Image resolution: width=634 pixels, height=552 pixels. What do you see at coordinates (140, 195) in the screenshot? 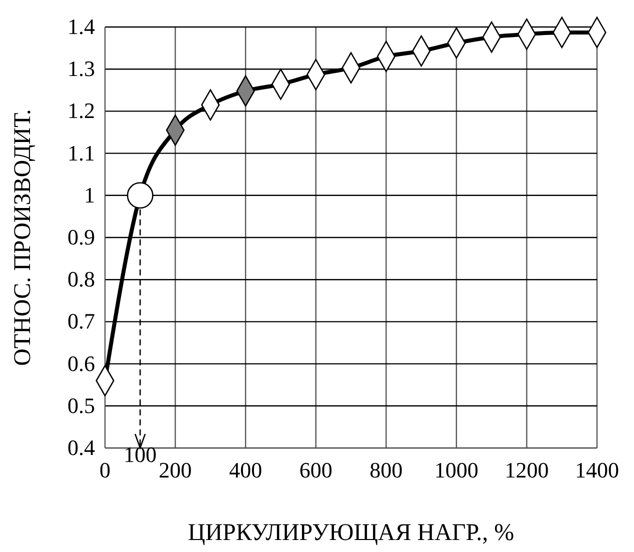
I see `point` at bounding box center [140, 195].